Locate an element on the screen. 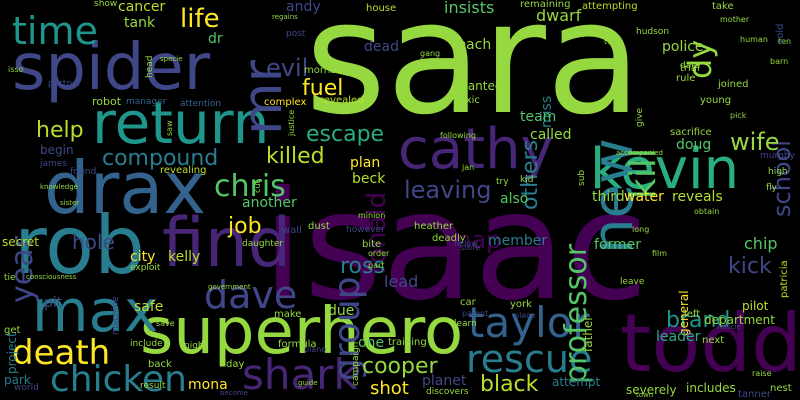 This screenshot has width=800, height=400. word-third: third is located at coordinates (608, 197).